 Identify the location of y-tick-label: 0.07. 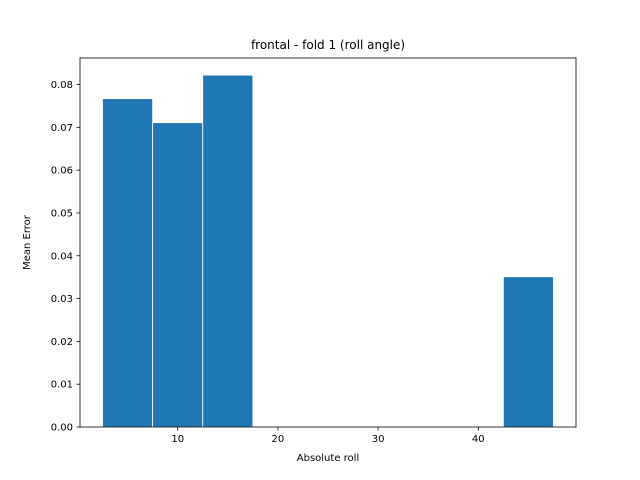
(62, 128).